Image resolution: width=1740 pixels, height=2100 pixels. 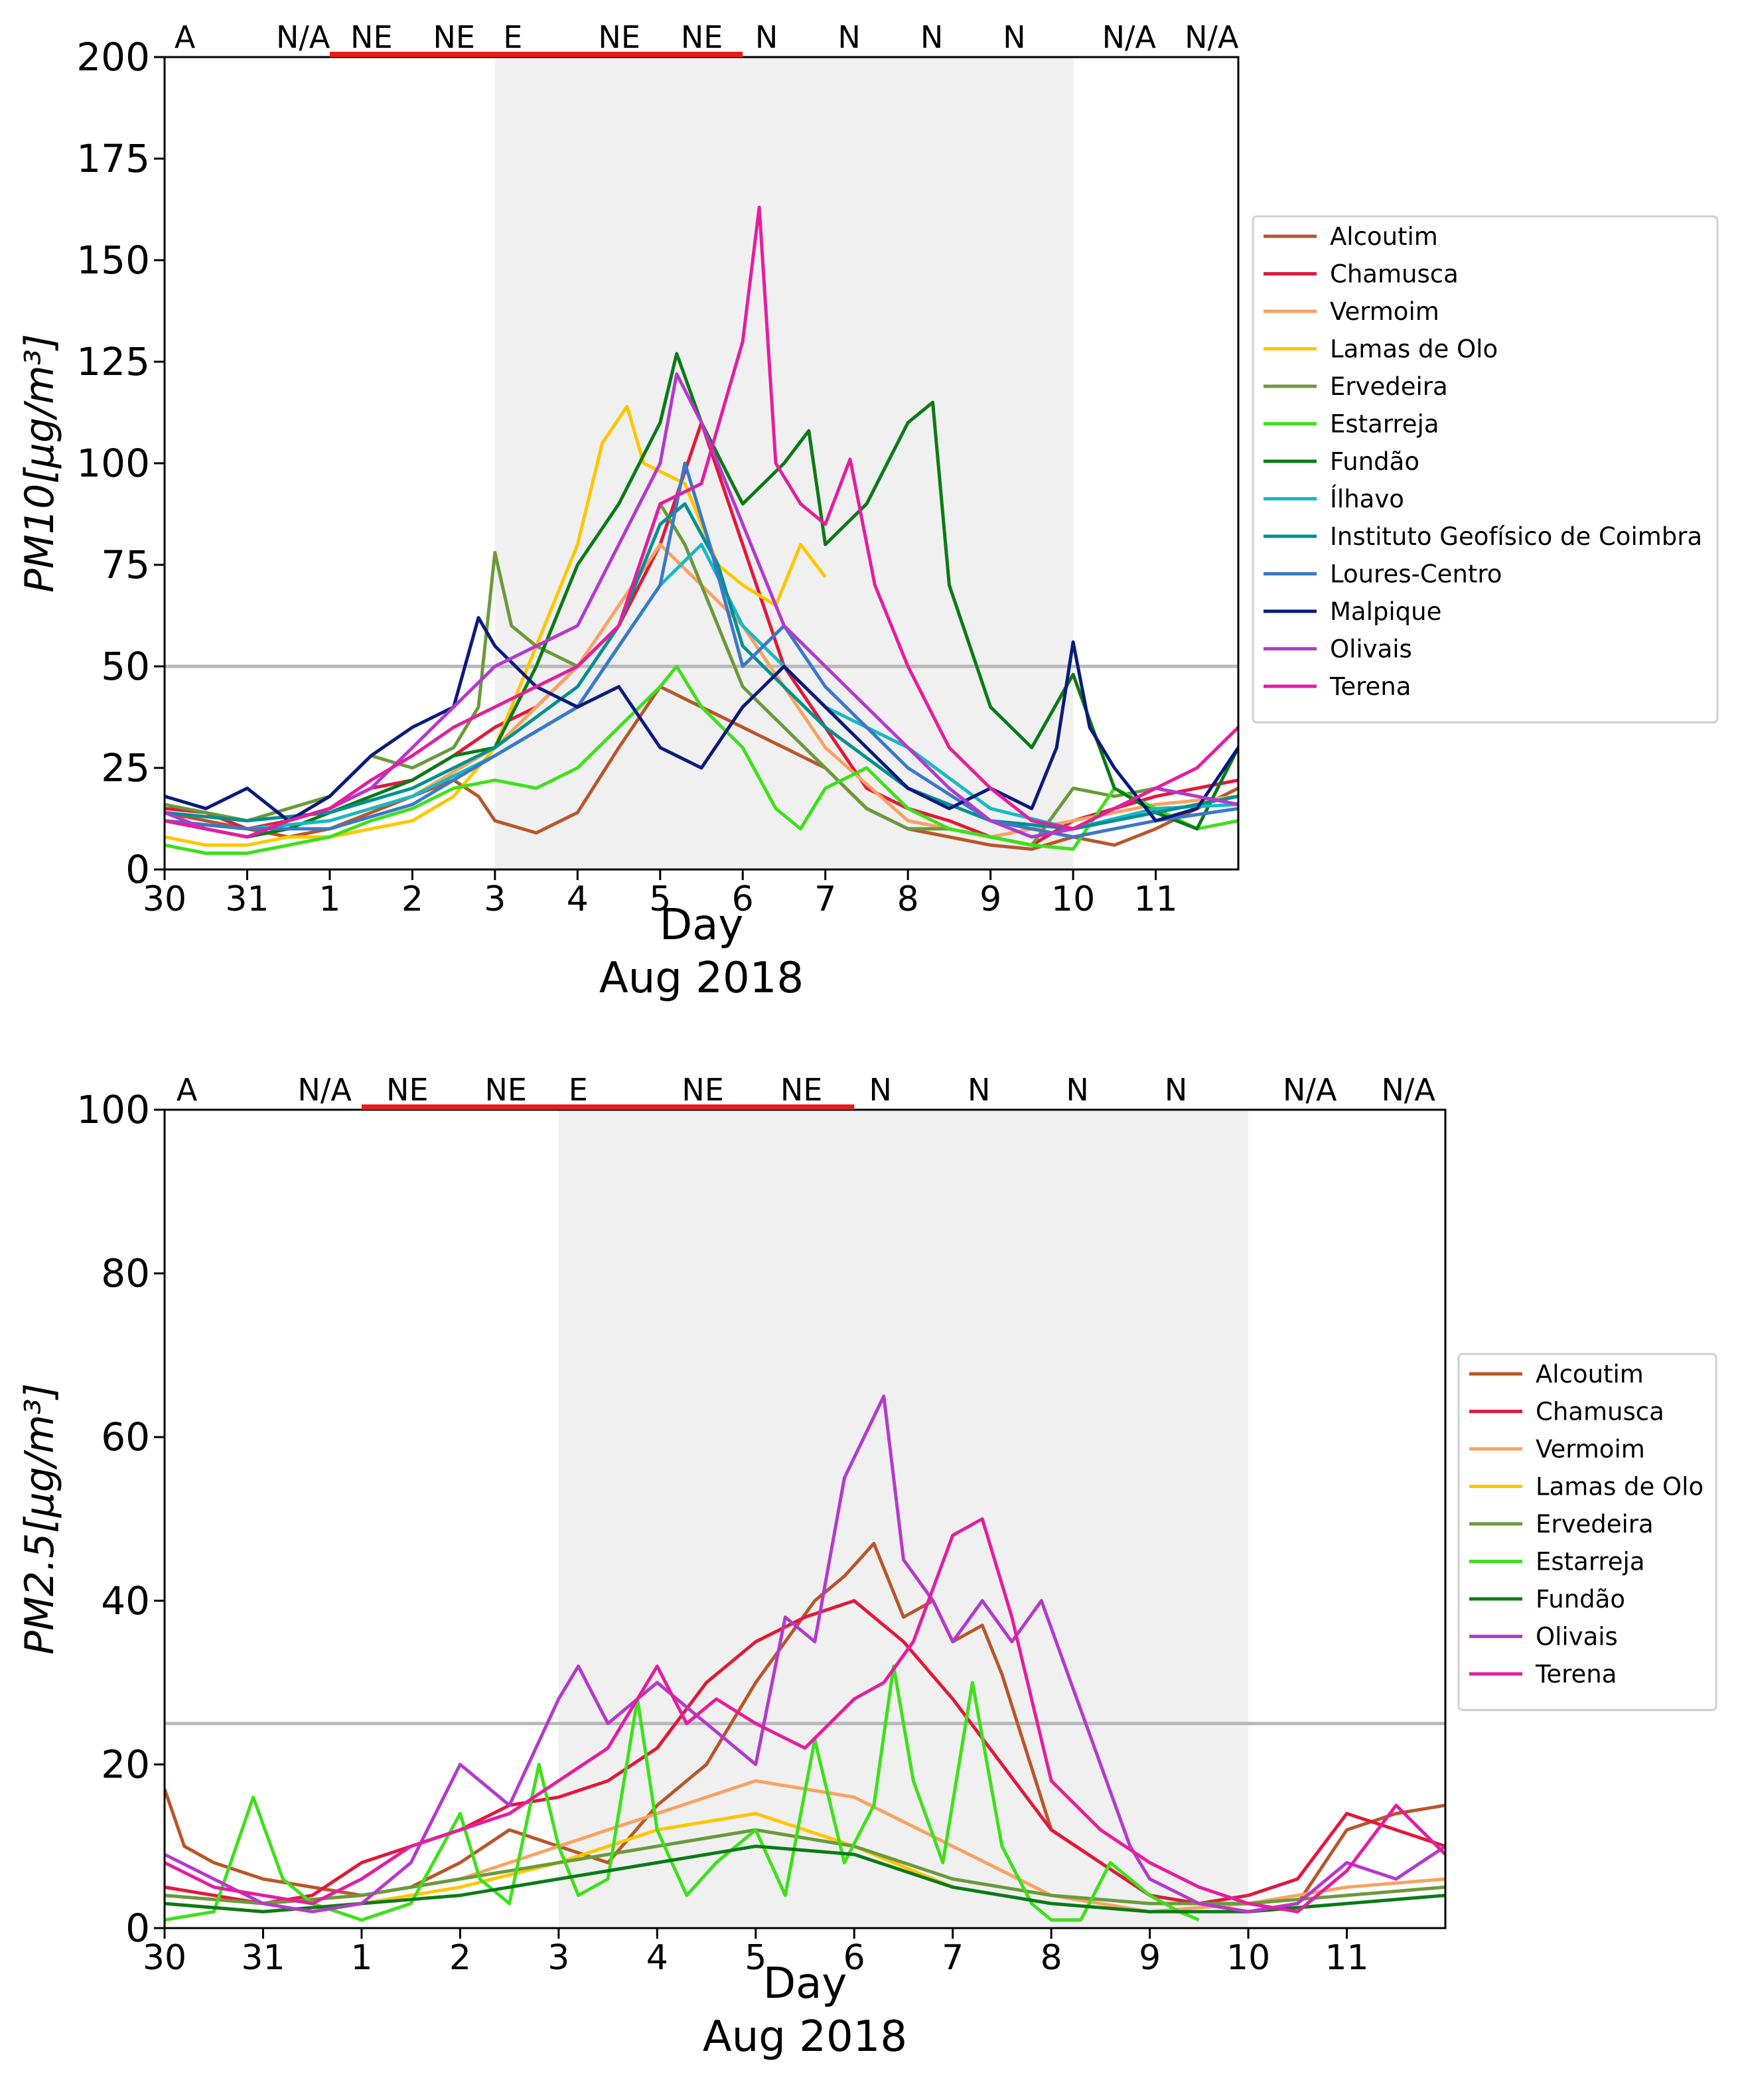 What do you see at coordinates (701, 768) in the screenshot?
I see `series-line-alcoutim` at bounding box center [701, 768].